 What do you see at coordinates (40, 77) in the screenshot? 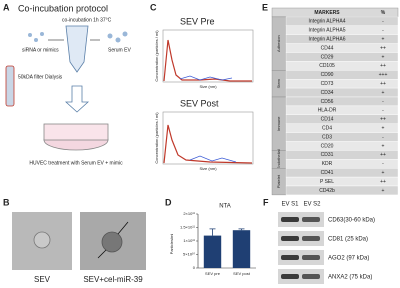
I see `step-label: 50kDA filter Dialysis` at bounding box center [40, 77].